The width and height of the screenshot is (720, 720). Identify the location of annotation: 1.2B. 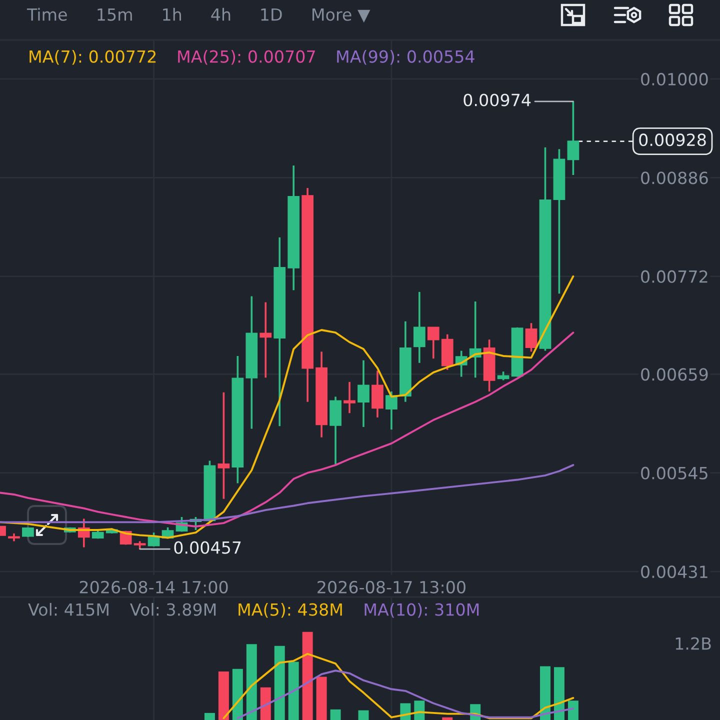
(693, 643).